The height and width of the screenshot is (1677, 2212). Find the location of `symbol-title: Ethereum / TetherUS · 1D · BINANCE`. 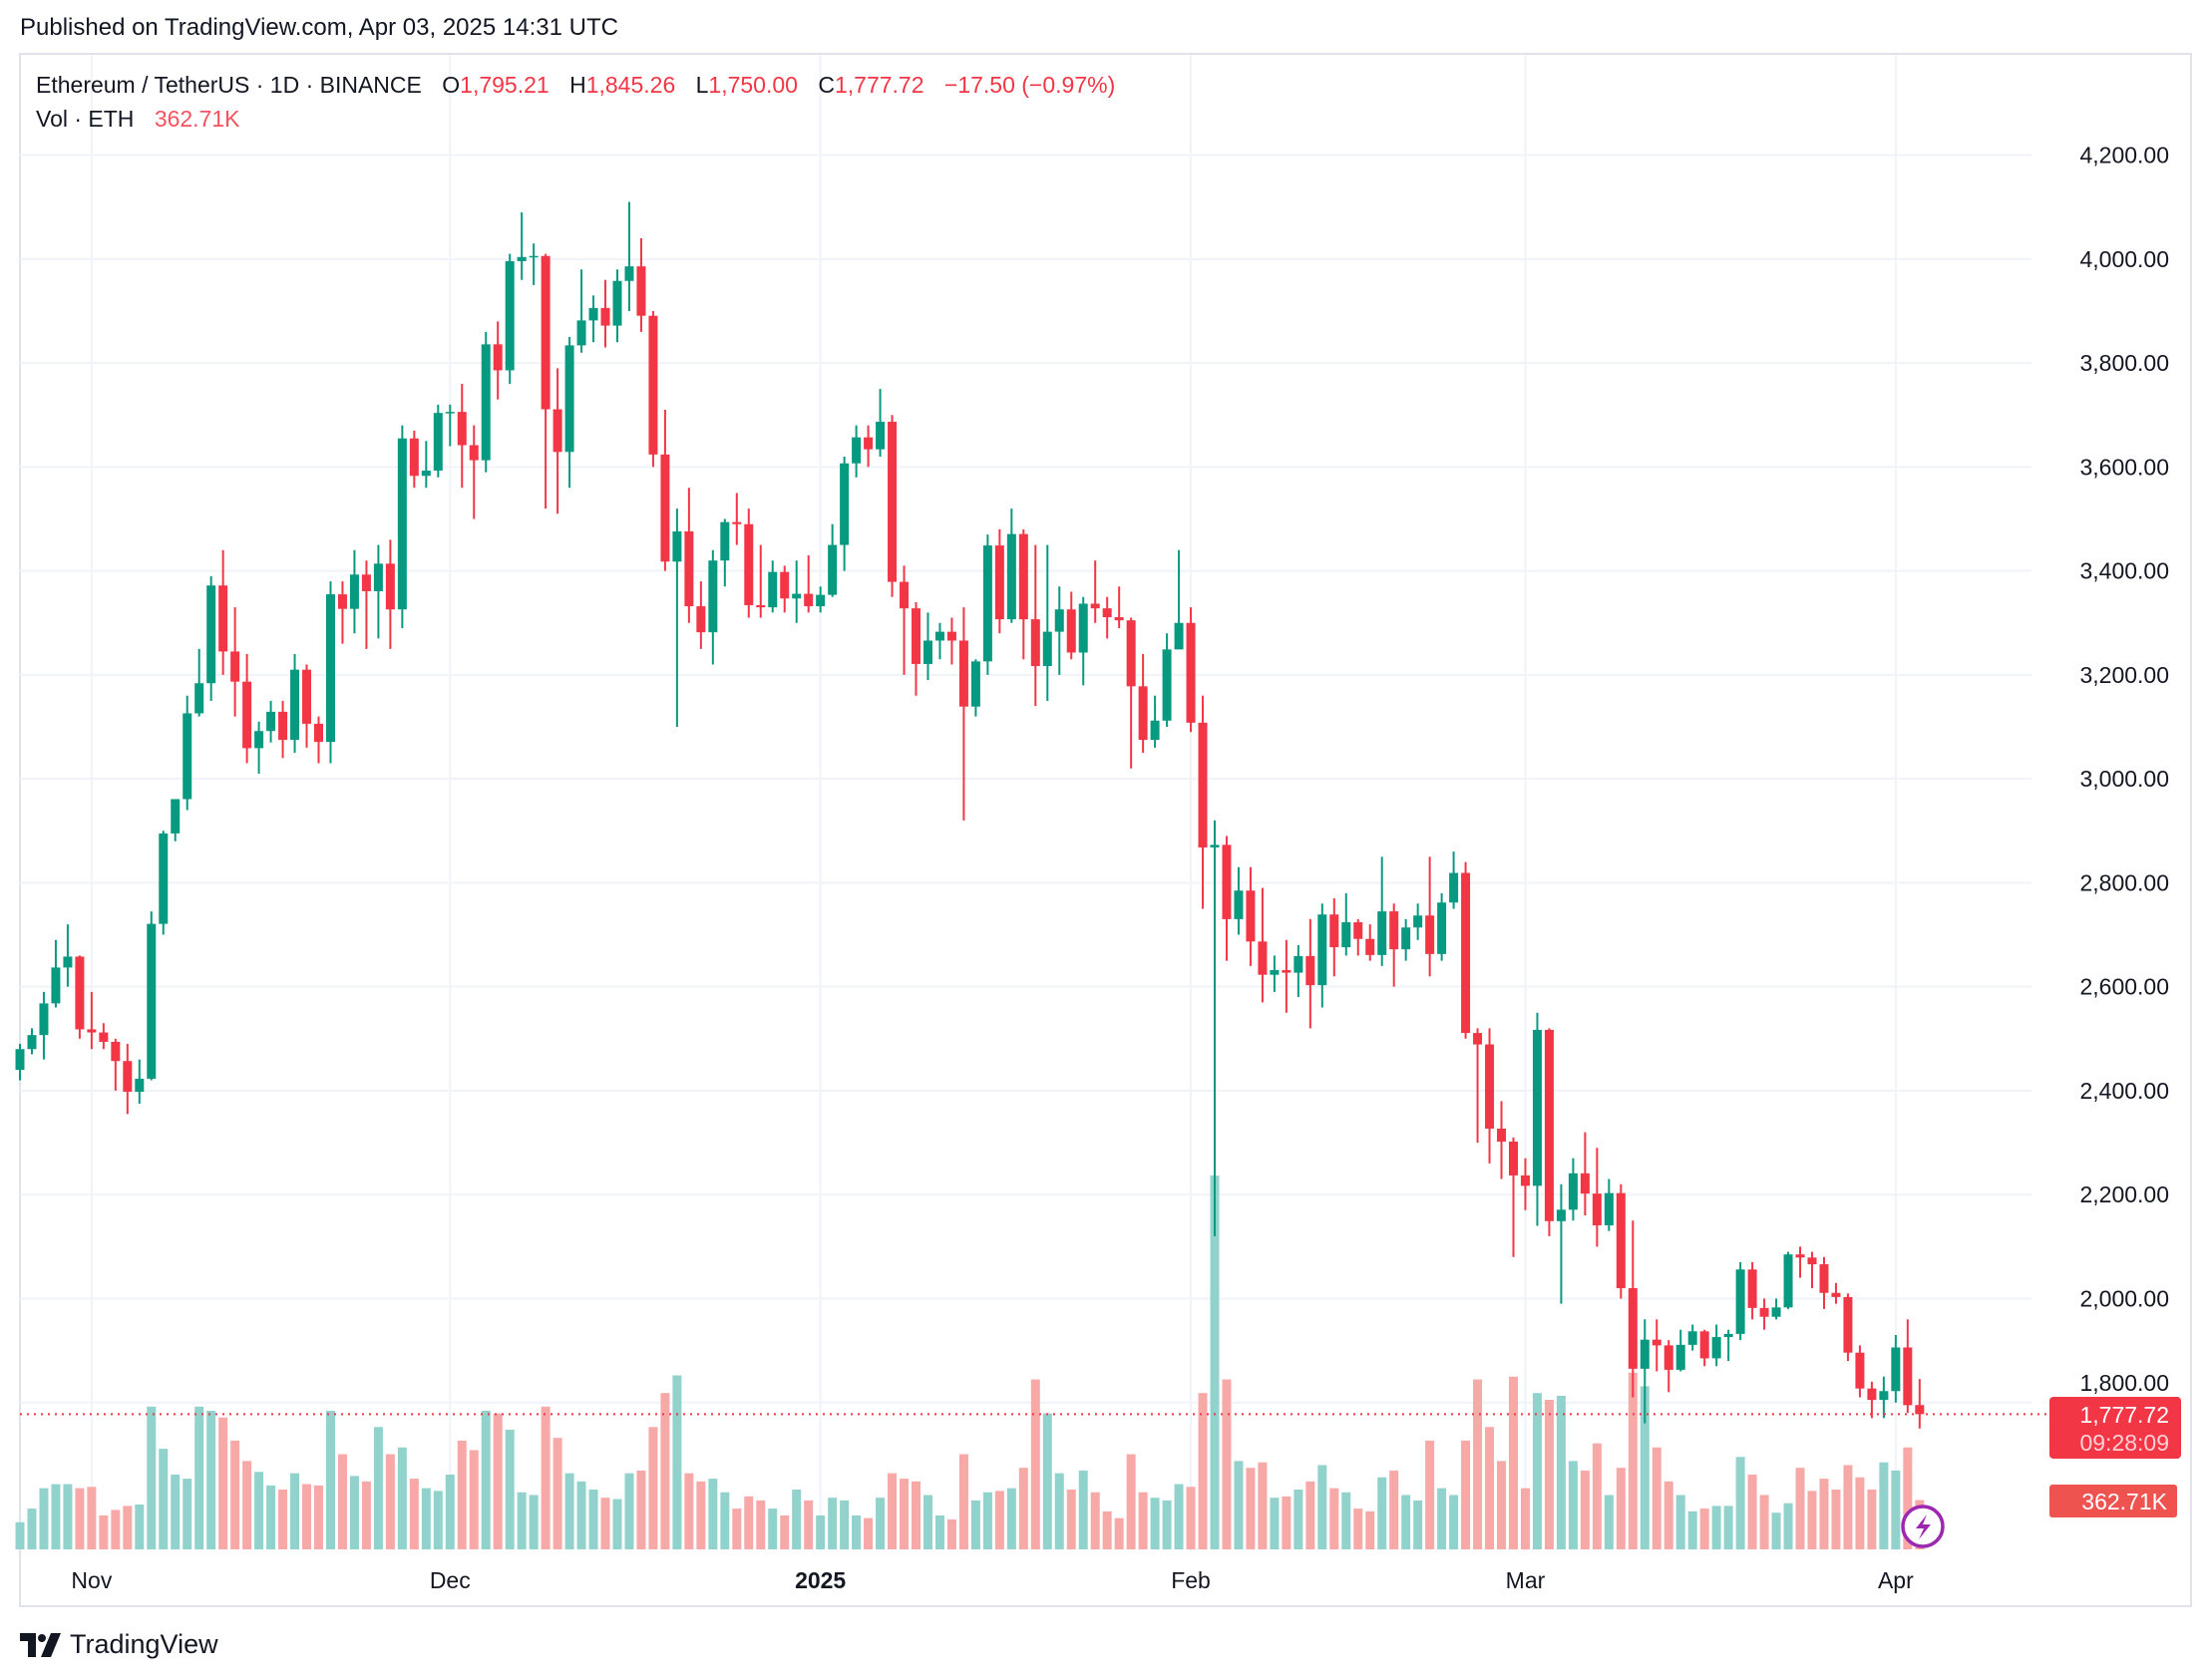

symbol-title: Ethereum / TetherUS · 1D · BINANCE is located at coordinates (229, 85).